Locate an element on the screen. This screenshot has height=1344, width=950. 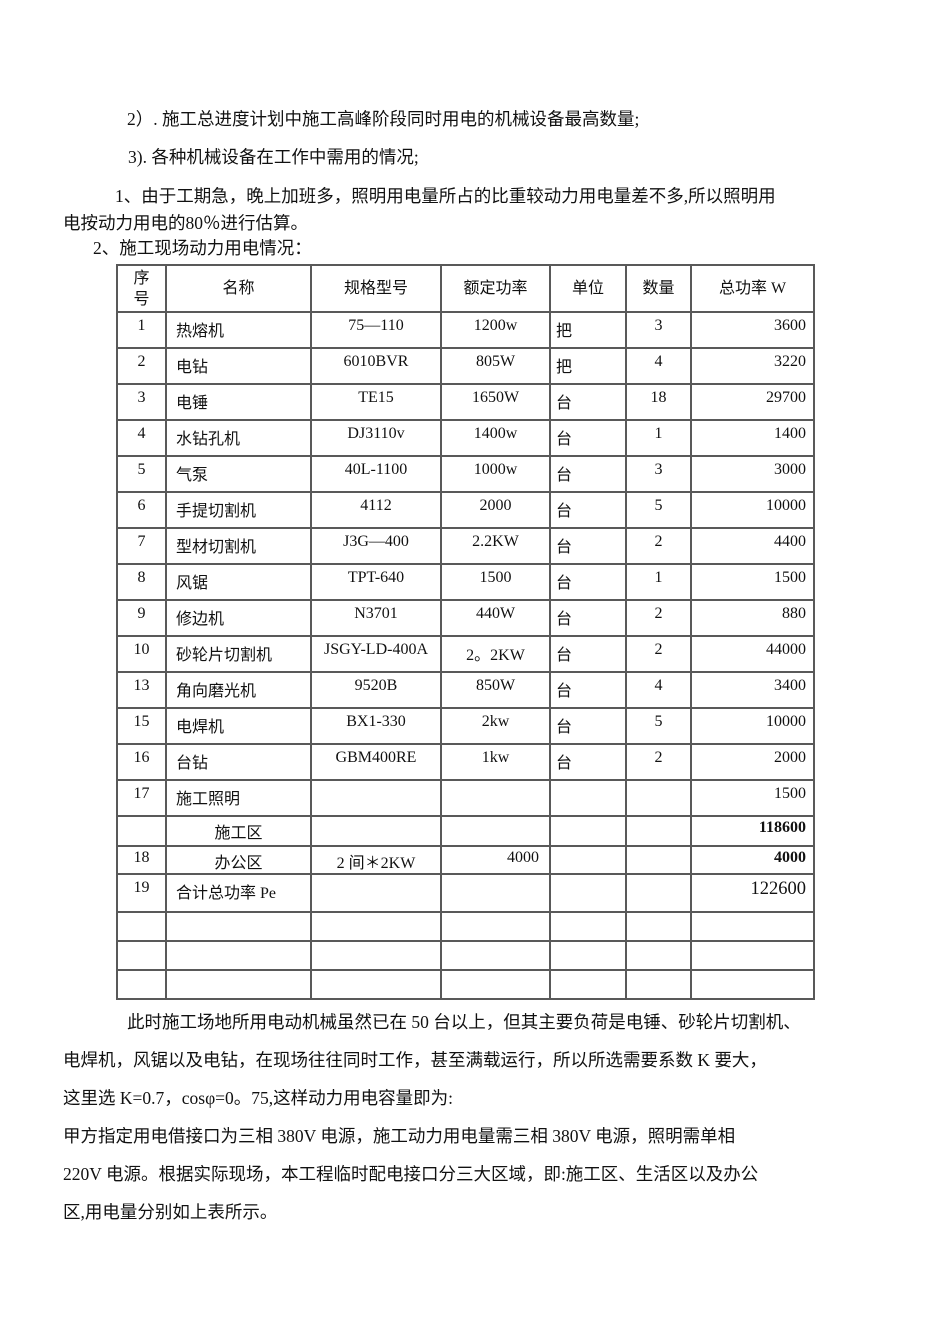
table-cell: 2kw is located at coordinates (495, 726).